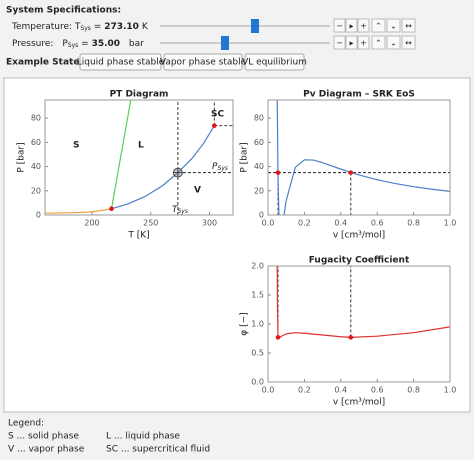  Describe the element at coordinates (47, 63) in the screenshot. I see `examples-label: Example States:` at that location.